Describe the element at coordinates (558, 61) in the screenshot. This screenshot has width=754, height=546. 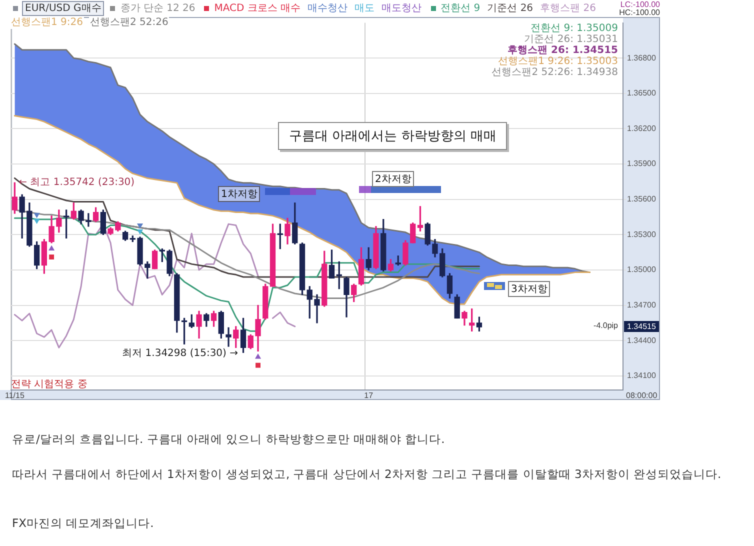
I see `annotation: 선행스팬1 9:26: 1.35003` at that location.